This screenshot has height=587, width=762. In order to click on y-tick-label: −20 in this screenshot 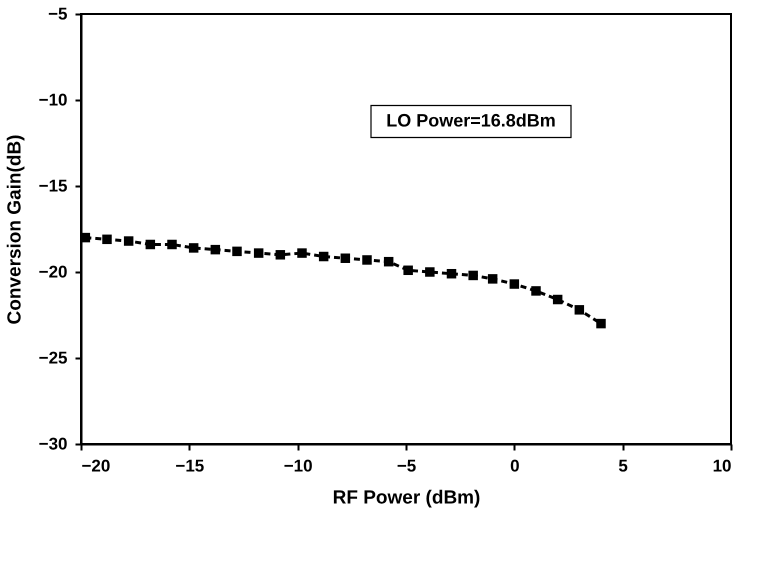, I will do `click(53, 272)`.